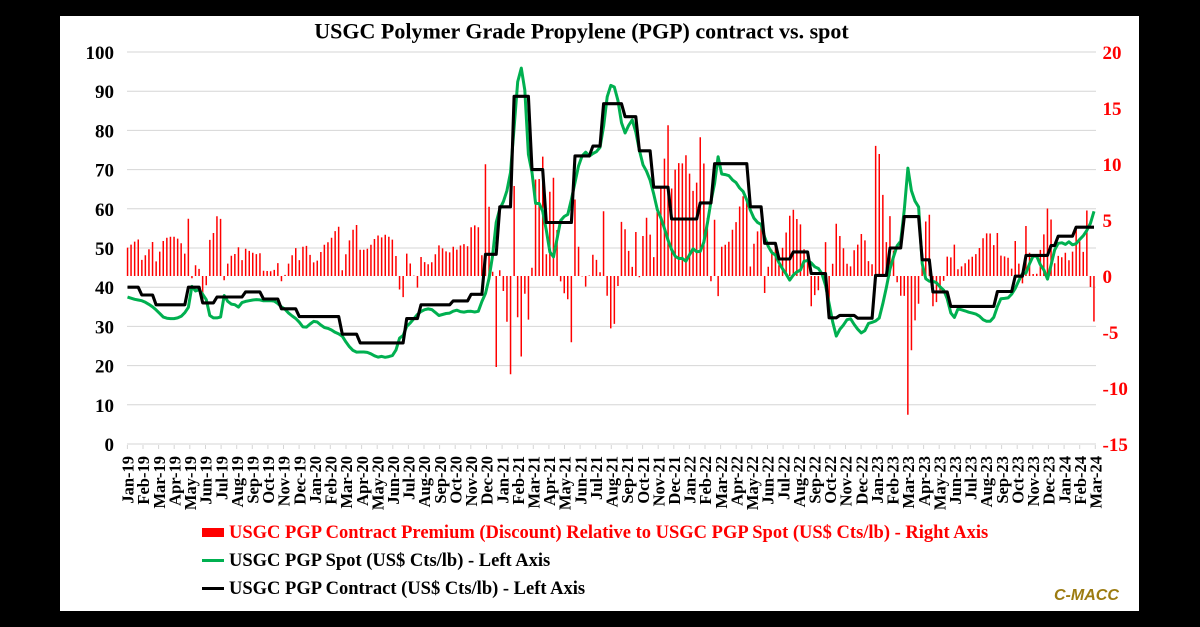 This screenshot has width=1200, height=627. What do you see at coordinates (190, 483) in the screenshot?
I see `svg-text: May-19` at bounding box center [190, 483].